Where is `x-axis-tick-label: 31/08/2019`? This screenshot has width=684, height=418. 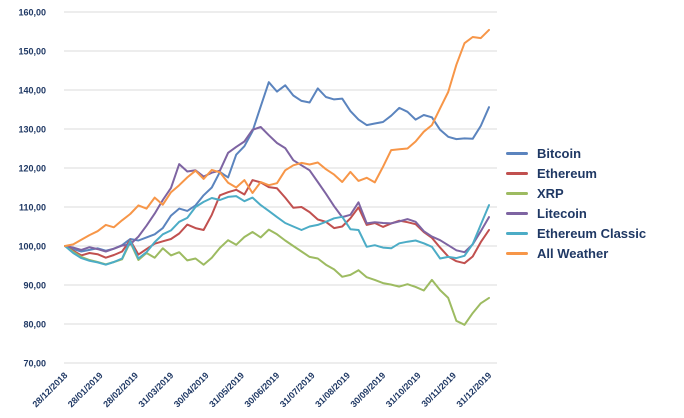 x-axis-tick-label: 31/08/2019 is located at coordinates (332, 389).